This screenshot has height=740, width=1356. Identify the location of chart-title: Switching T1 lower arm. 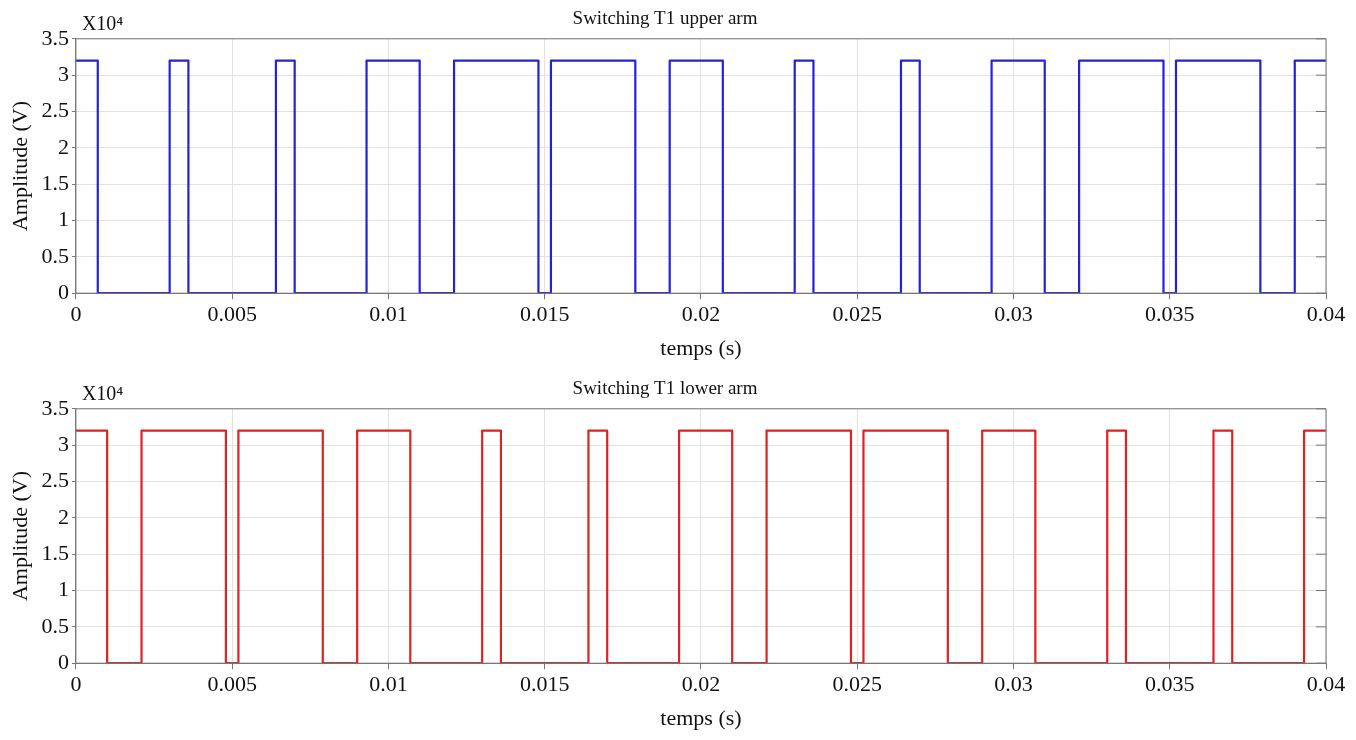
(665, 388).